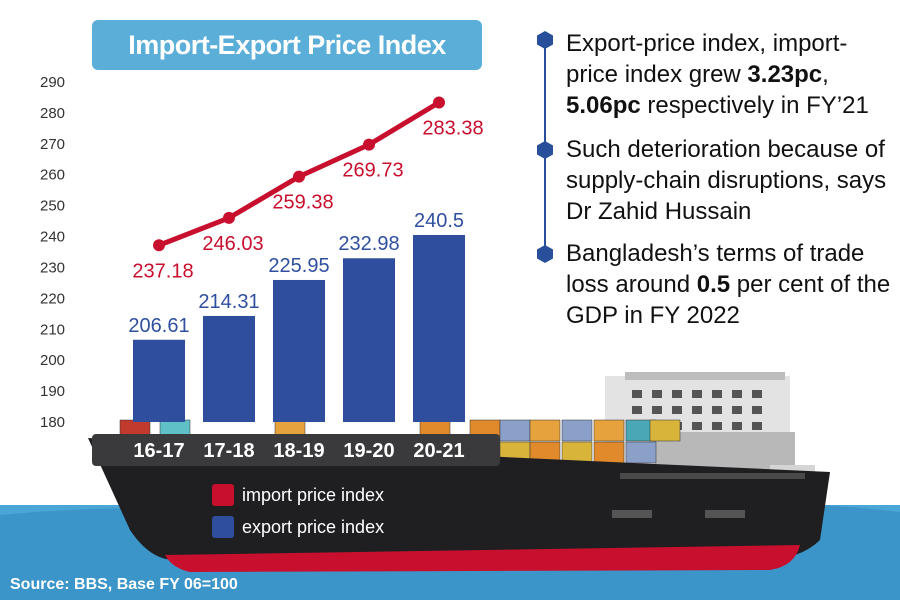 The width and height of the screenshot is (900, 600). Describe the element at coordinates (52, 298) in the screenshot. I see `y-tick-label: 220` at that location.